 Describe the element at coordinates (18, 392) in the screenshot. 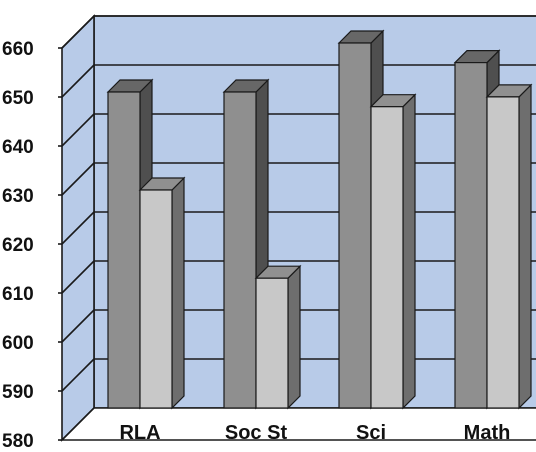

I see `y-tick-label: 590` at that location.